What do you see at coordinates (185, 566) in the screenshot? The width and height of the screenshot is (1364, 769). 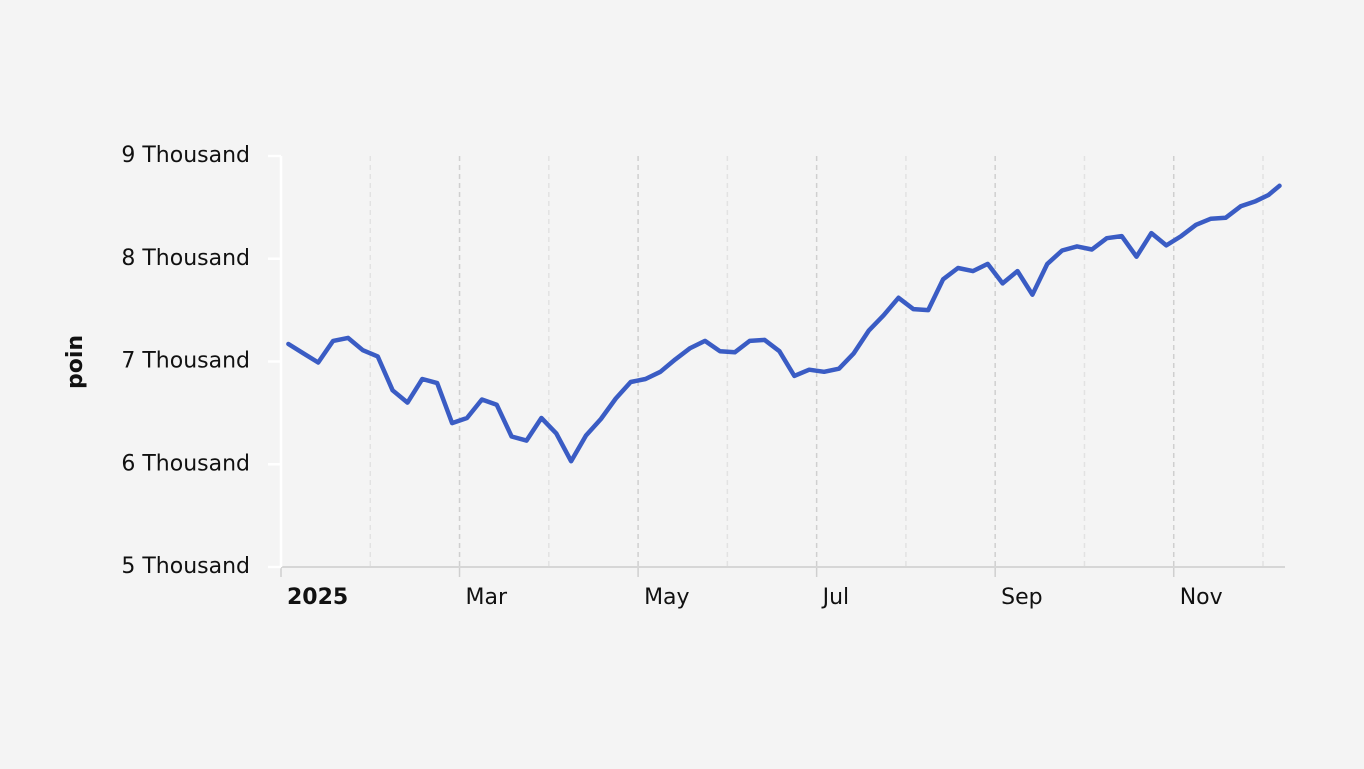 I see `y-tick-label: 5 Thousand` at bounding box center [185, 566].